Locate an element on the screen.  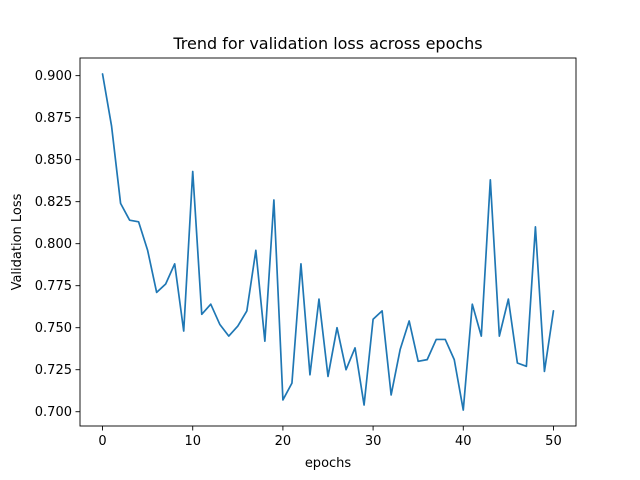
y-axis-label: Validation Loss is located at coordinates (17, 241).